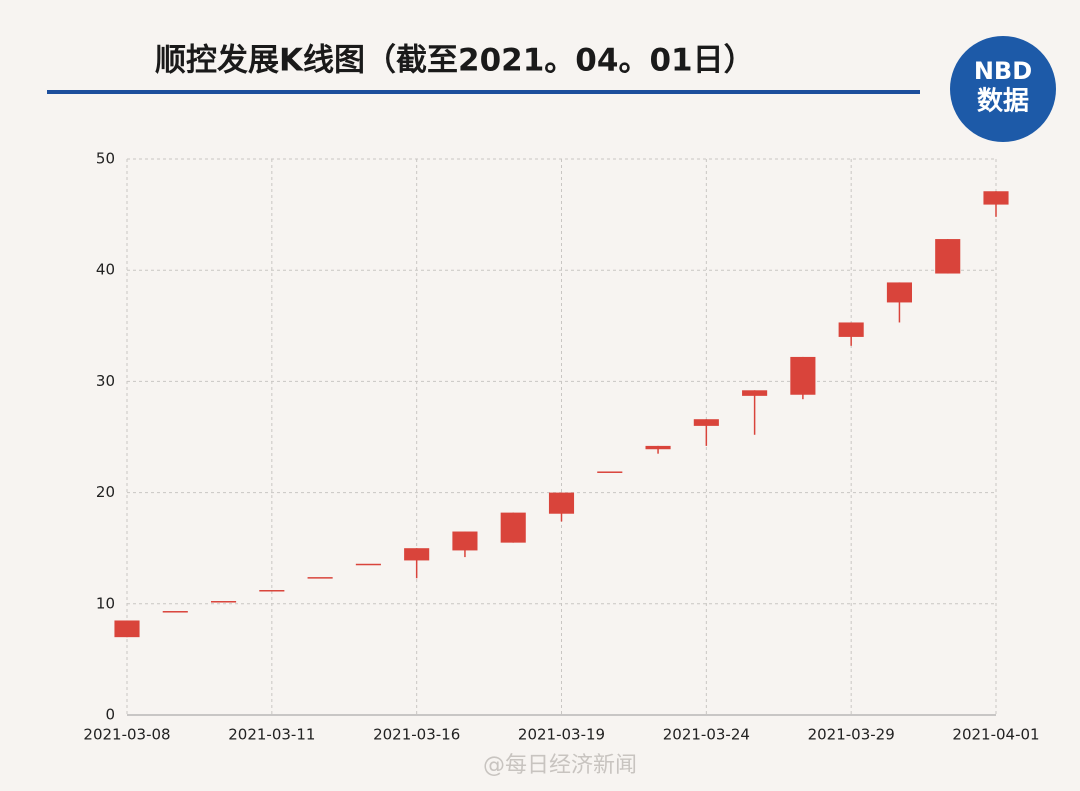 The height and width of the screenshot is (791, 1080). Describe the element at coordinates (110, 715) in the screenshot. I see `y-tick-label: 0` at that location.